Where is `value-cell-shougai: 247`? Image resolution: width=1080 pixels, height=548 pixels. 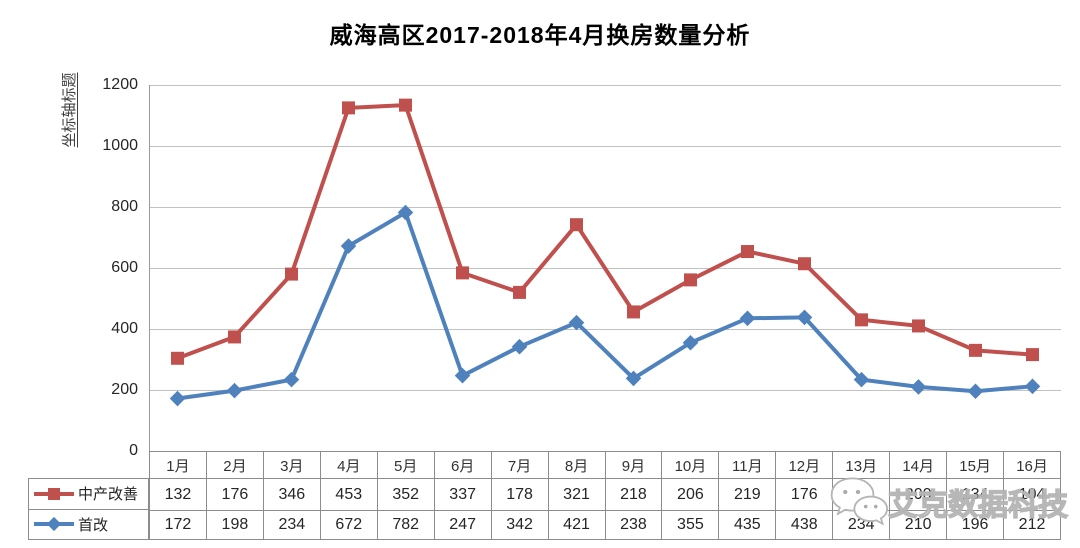 value-cell-shougai: 247 is located at coordinates (463, 525).